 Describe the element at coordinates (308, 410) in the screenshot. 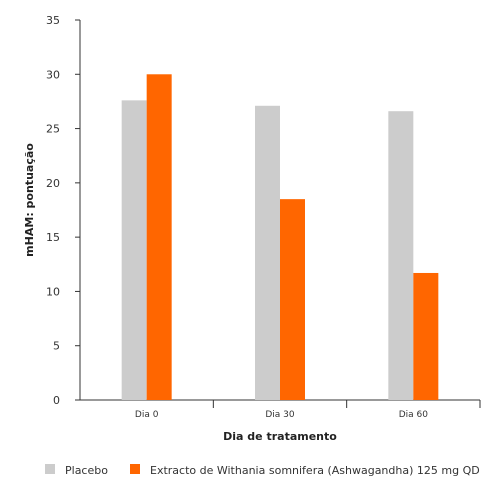

I see `x-axis-ticks: Dia 0 Dia 30 Dia 60` at that location.